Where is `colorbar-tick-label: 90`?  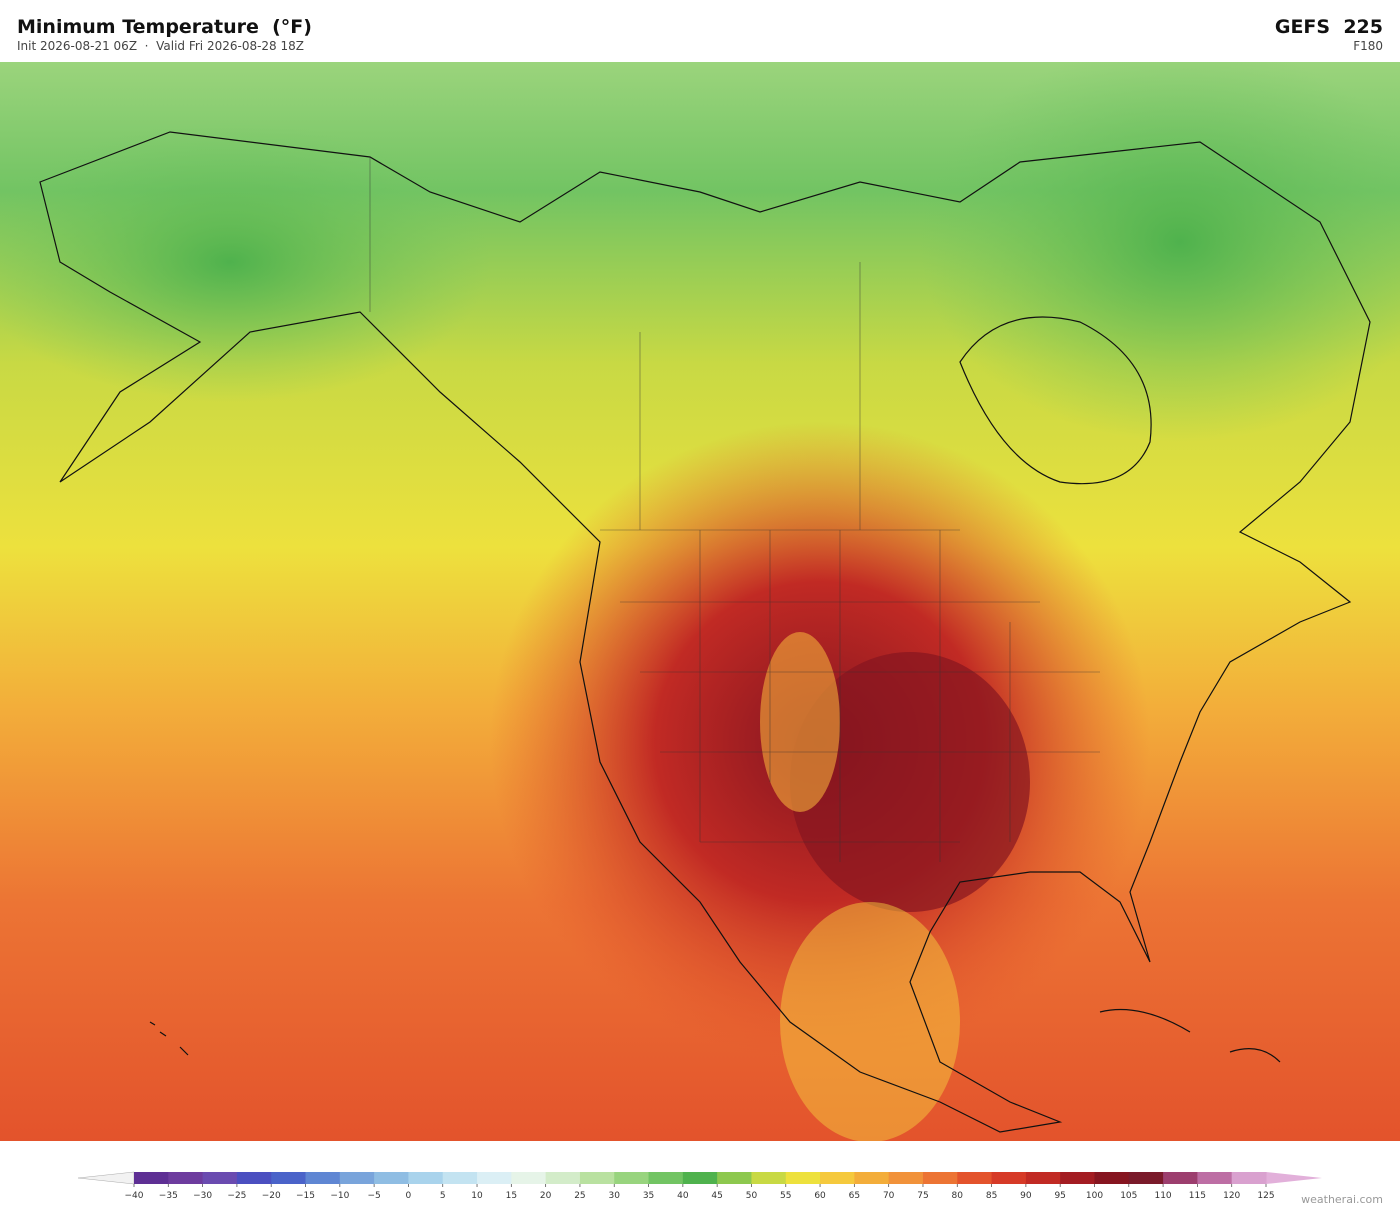 colorbar-tick-label: 90 is located at coordinates (1026, 1196).